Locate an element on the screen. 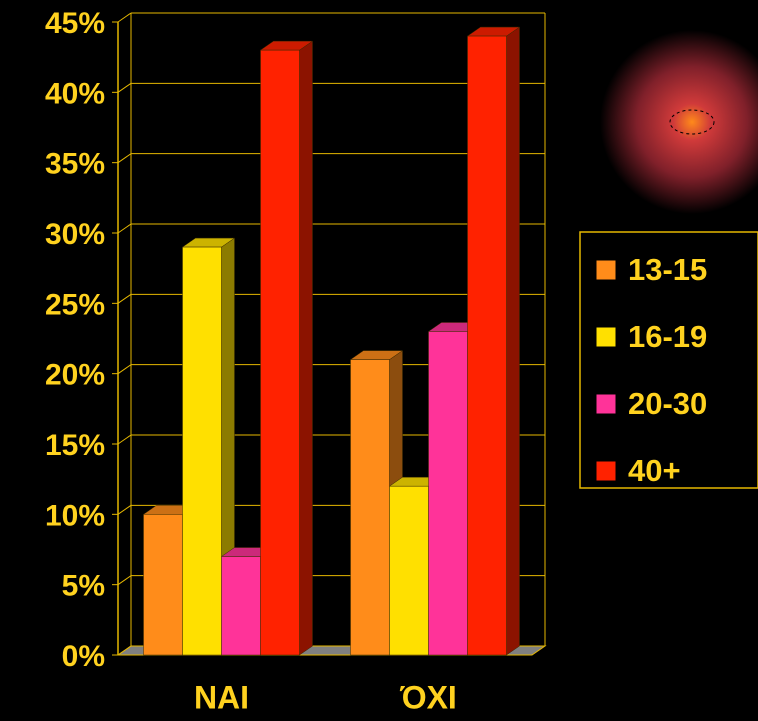  legend-label: 16-19 is located at coordinates (667, 336).